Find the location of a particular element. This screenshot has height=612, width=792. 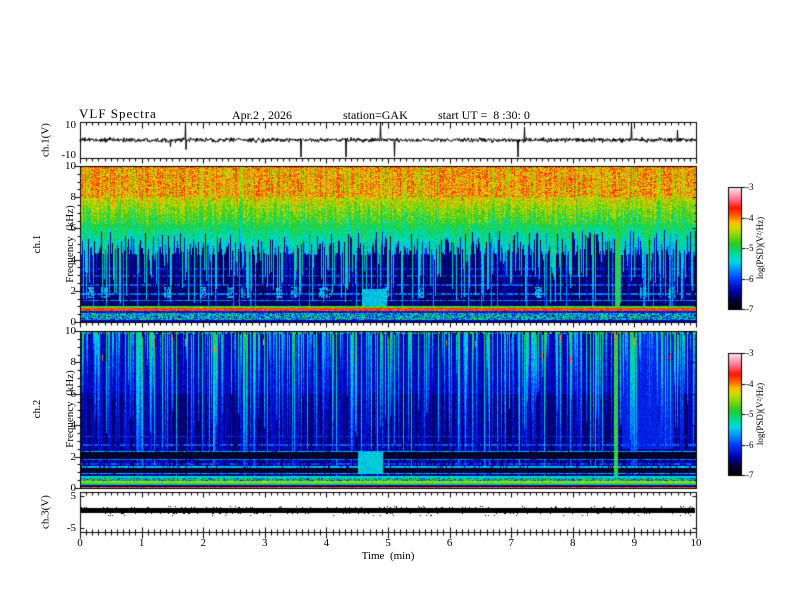

ch1-spec-ylabel: ch.1 Frequency (kHz) is located at coordinates (54, 244).